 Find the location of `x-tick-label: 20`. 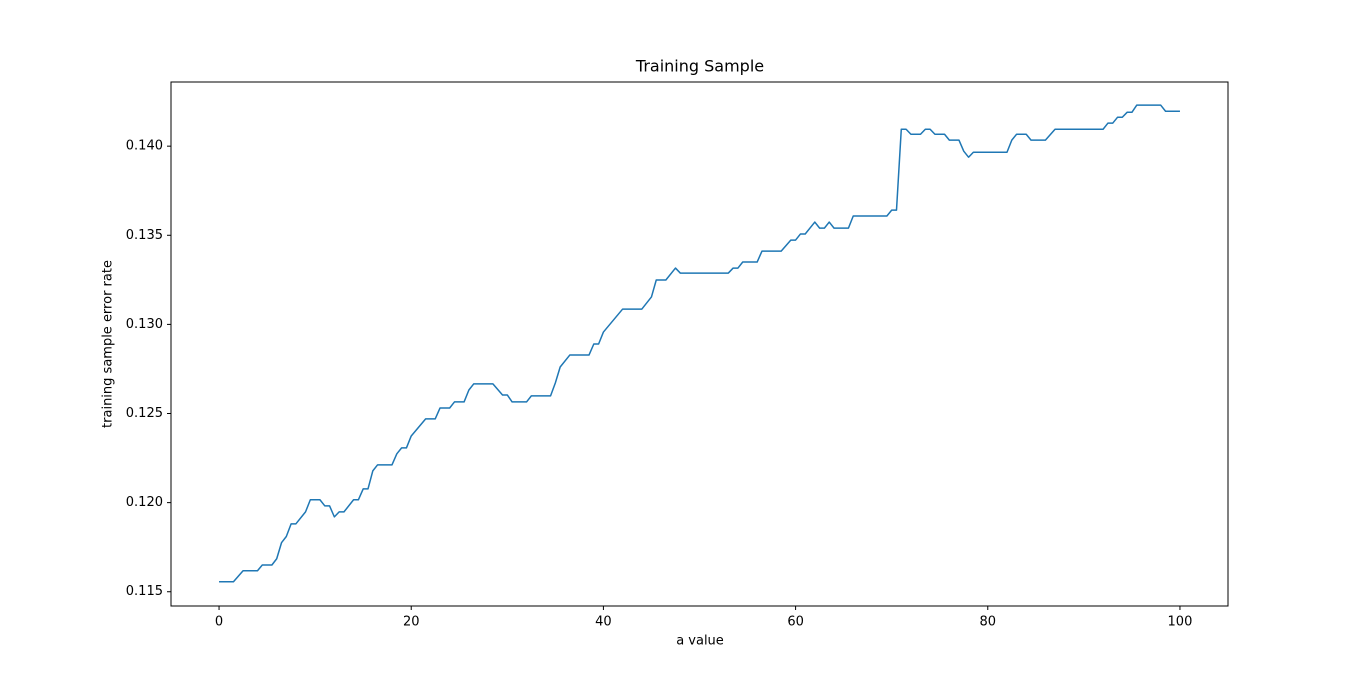

x-tick-label: 20 is located at coordinates (411, 622).